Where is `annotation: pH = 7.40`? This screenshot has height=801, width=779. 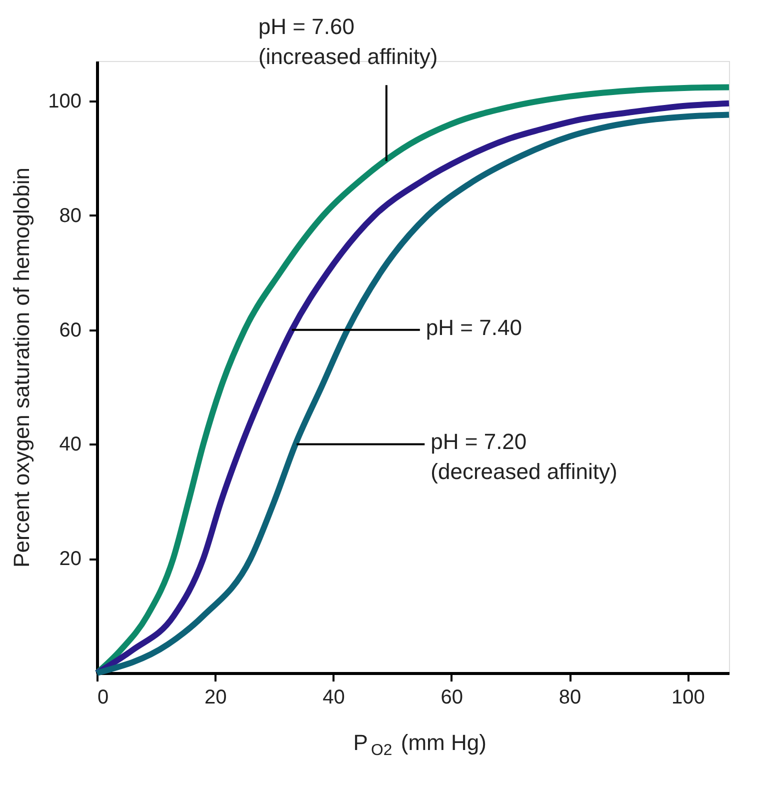
annotation: pH = 7.40 is located at coordinates (474, 327).